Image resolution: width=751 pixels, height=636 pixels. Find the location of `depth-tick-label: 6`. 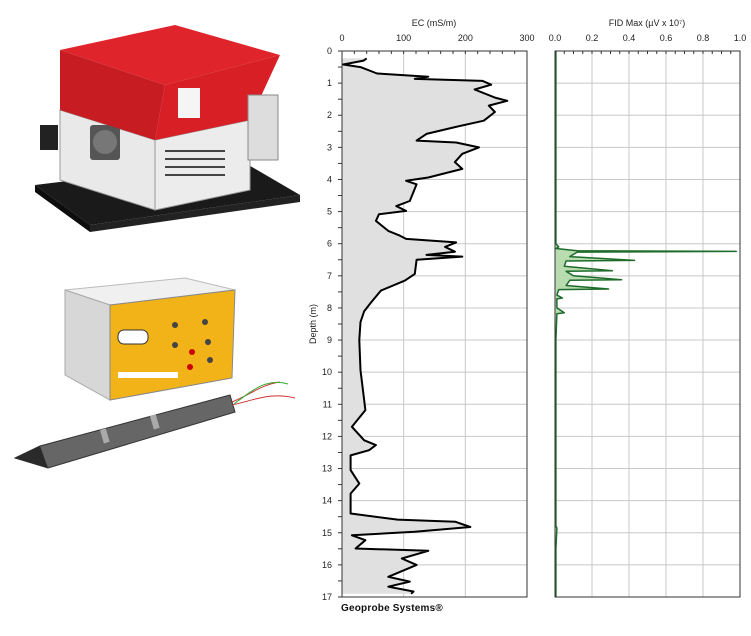

depth-tick-label: 6 is located at coordinates (329, 244).